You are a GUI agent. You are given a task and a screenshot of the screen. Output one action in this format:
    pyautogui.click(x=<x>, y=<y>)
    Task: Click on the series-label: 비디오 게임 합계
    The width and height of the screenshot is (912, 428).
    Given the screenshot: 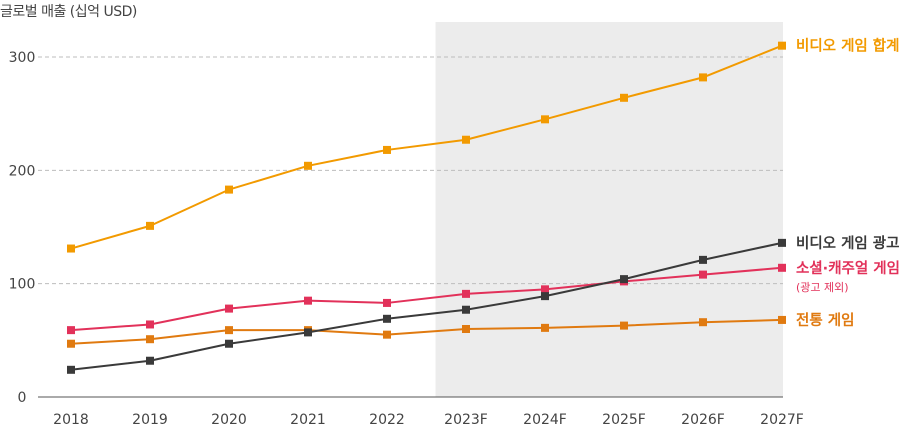 What is the action you would take?
    pyautogui.click(x=847, y=46)
    